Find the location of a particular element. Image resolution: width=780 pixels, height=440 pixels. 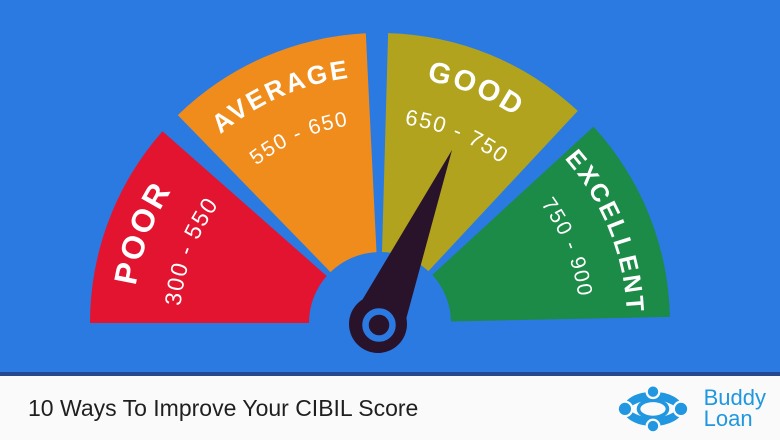

brand-name-line1: Buddy is located at coordinates (734, 397).